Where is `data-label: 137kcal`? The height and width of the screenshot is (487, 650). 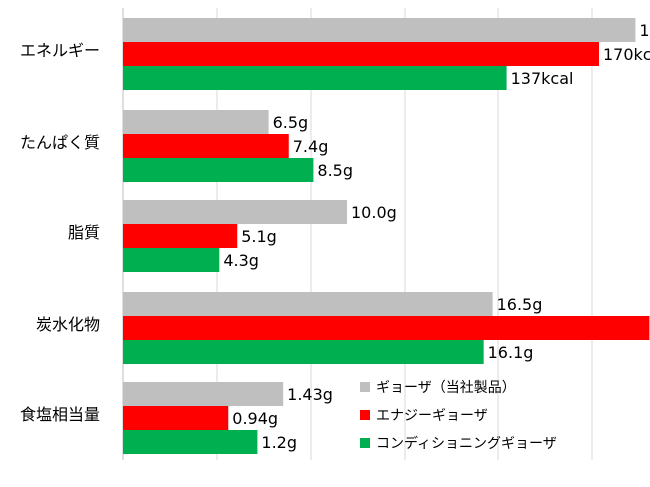
data-label: 137kcal is located at coordinates (542, 78).